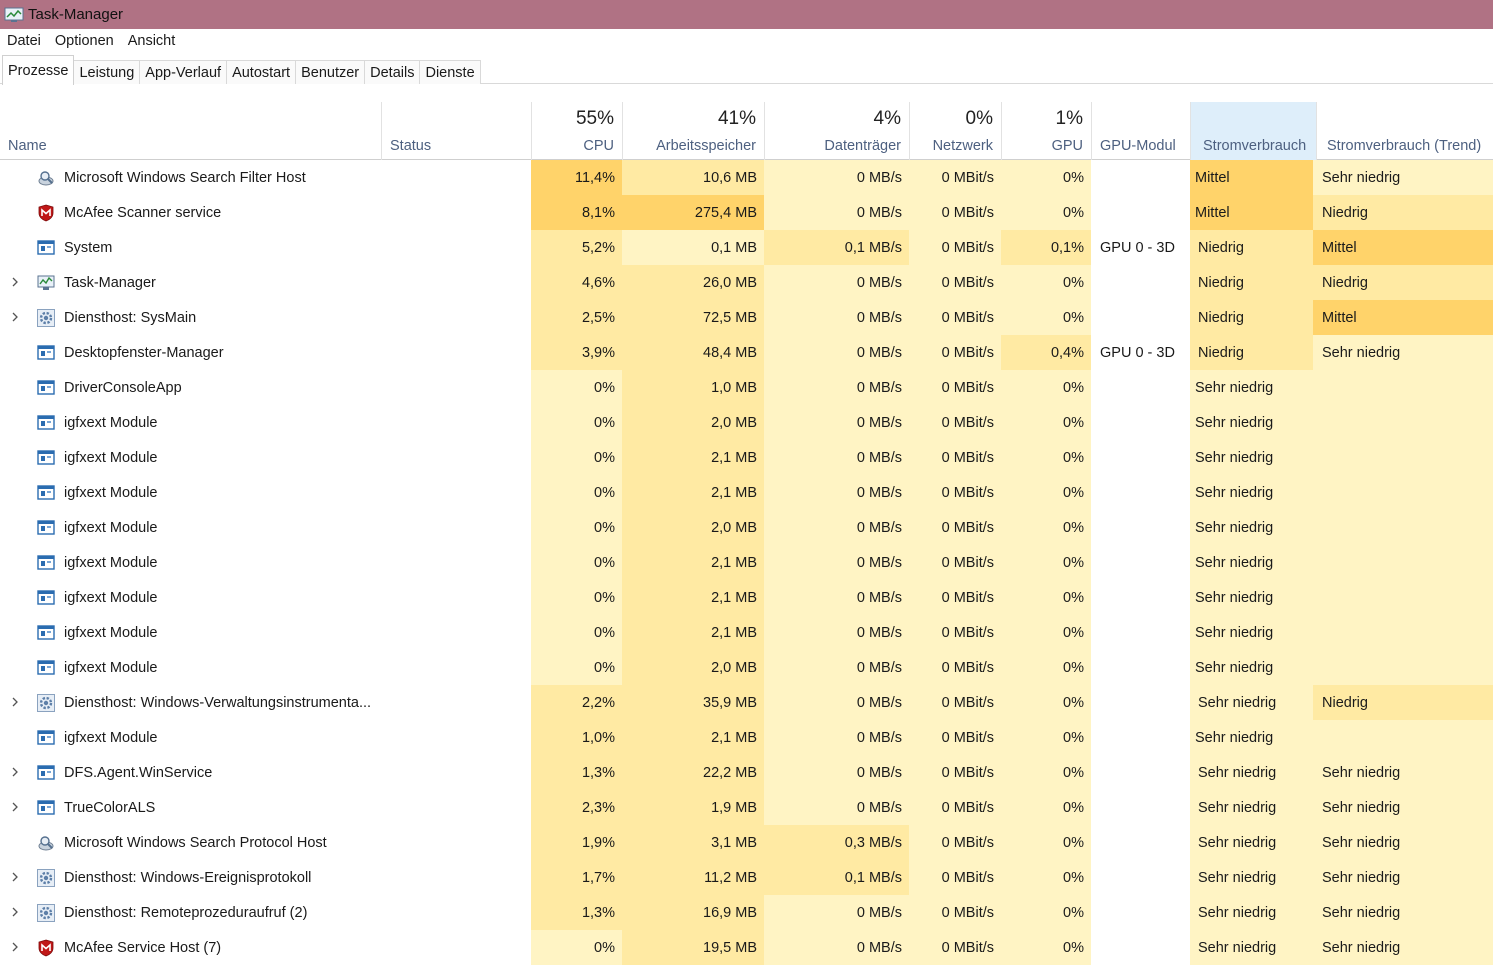 This screenshot has width=1493, height=970. Describe the element at coordinates (24, 41) in the screenshot. I see `menu-datei: Datei` at that location.